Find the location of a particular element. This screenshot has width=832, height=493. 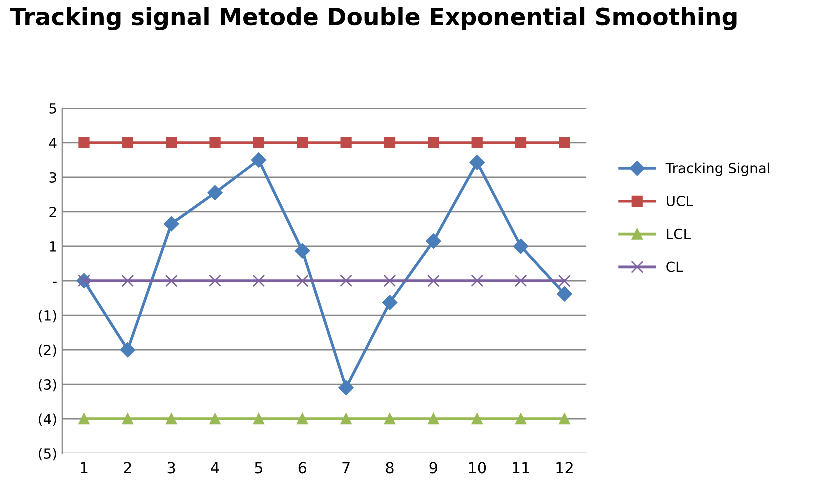

y-tick-label: (3) is located at coordinates (47, 385).